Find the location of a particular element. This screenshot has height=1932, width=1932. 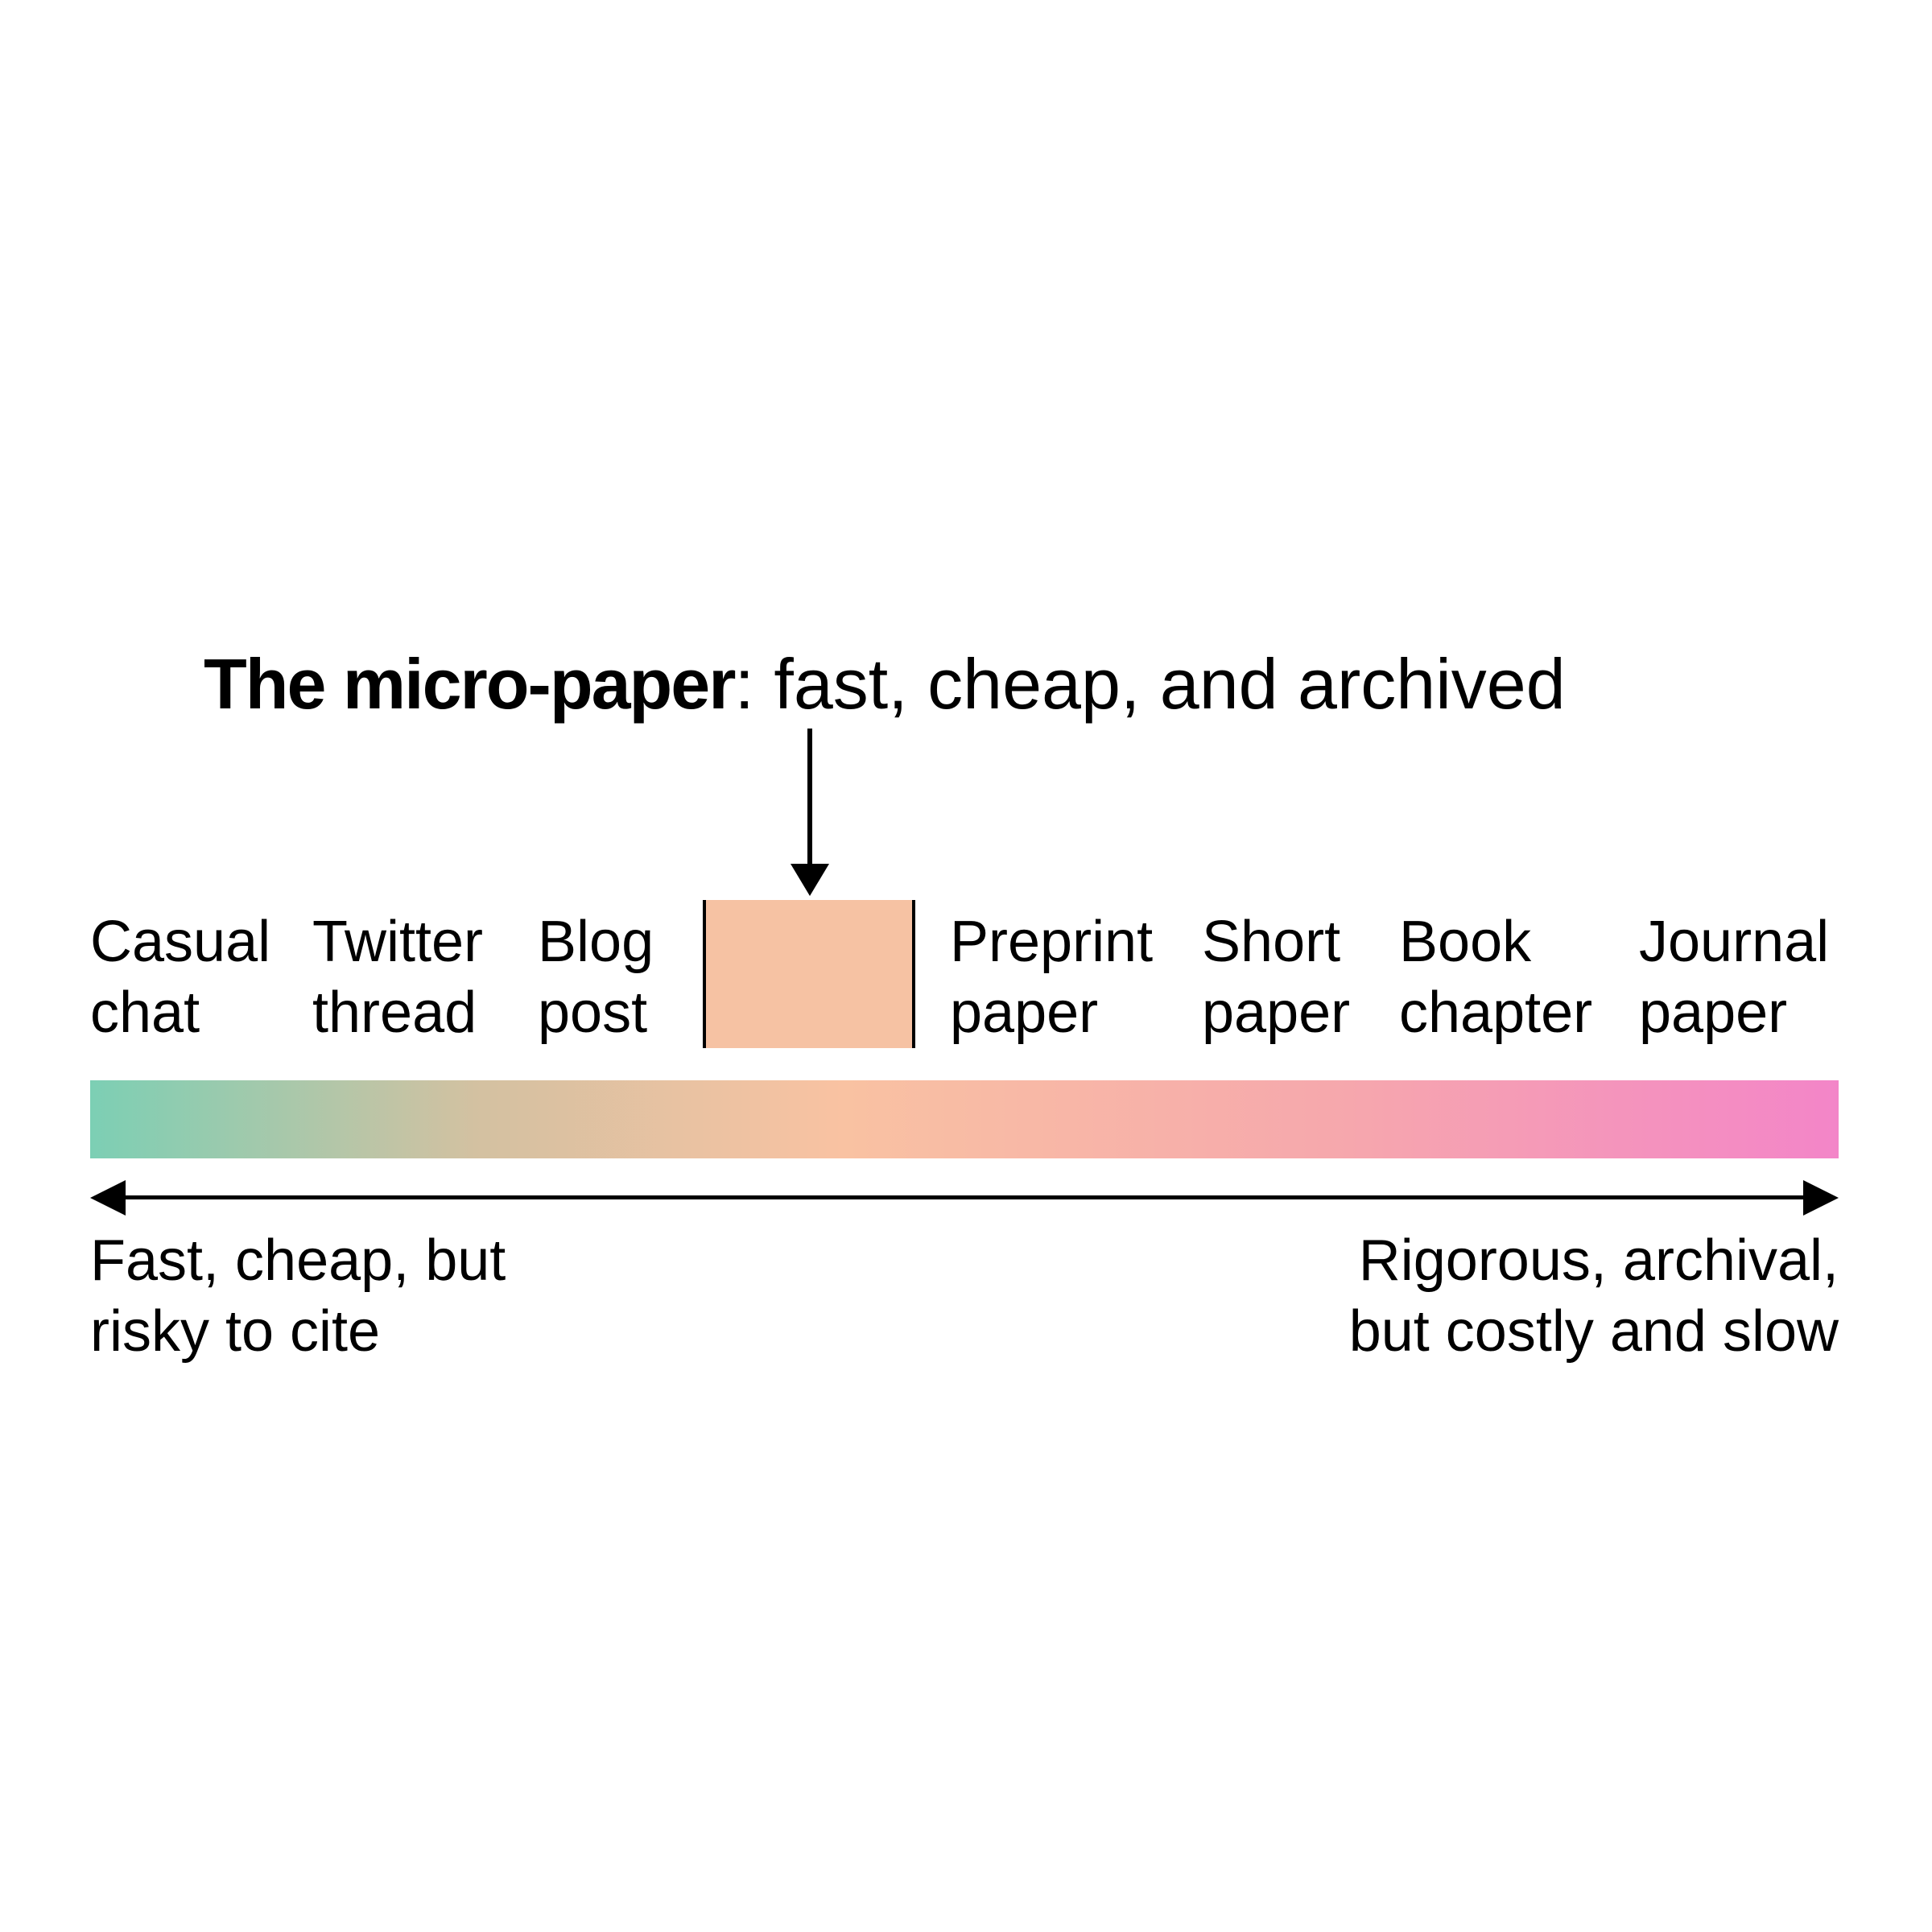

title-bold-term: The micro-paper is located at coordinates (470, 684).